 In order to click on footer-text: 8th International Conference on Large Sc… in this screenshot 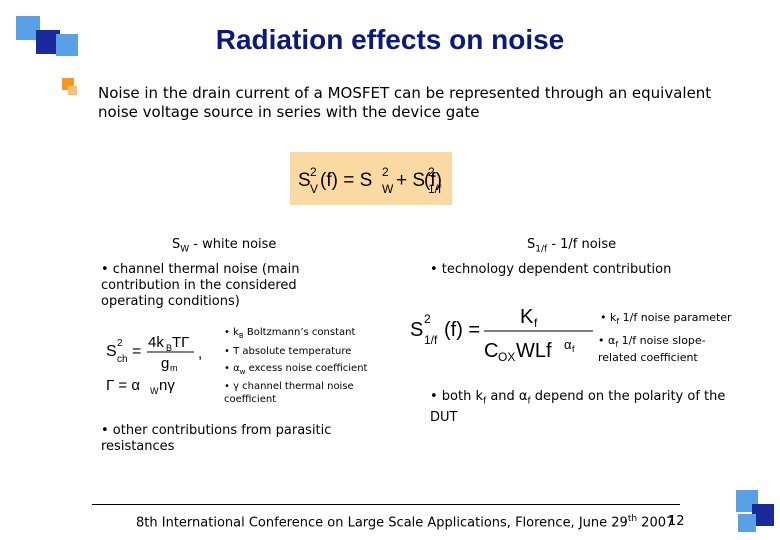, I will do `click(405, 522)`.